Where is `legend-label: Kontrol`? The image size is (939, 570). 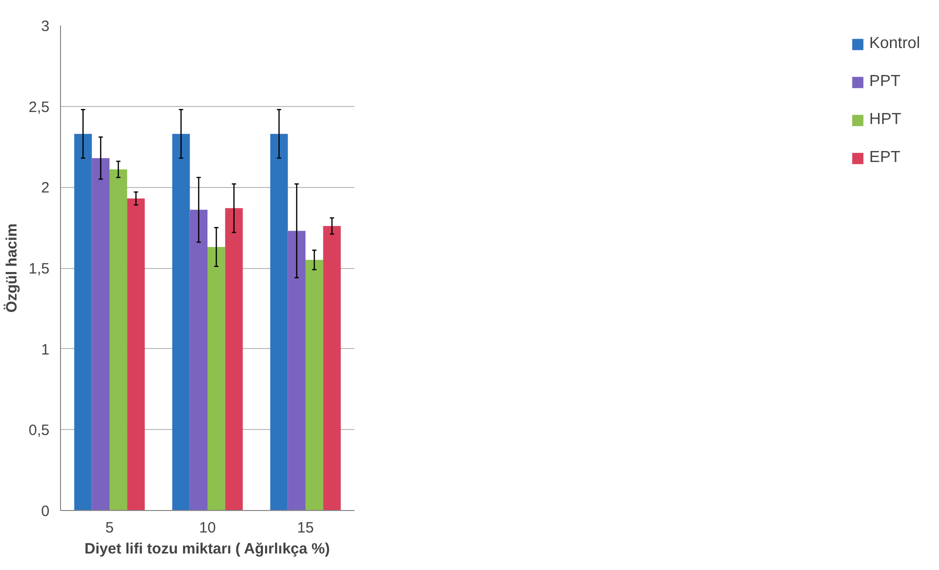
legend-label: Kontrol is located at coordinates (894, 44).